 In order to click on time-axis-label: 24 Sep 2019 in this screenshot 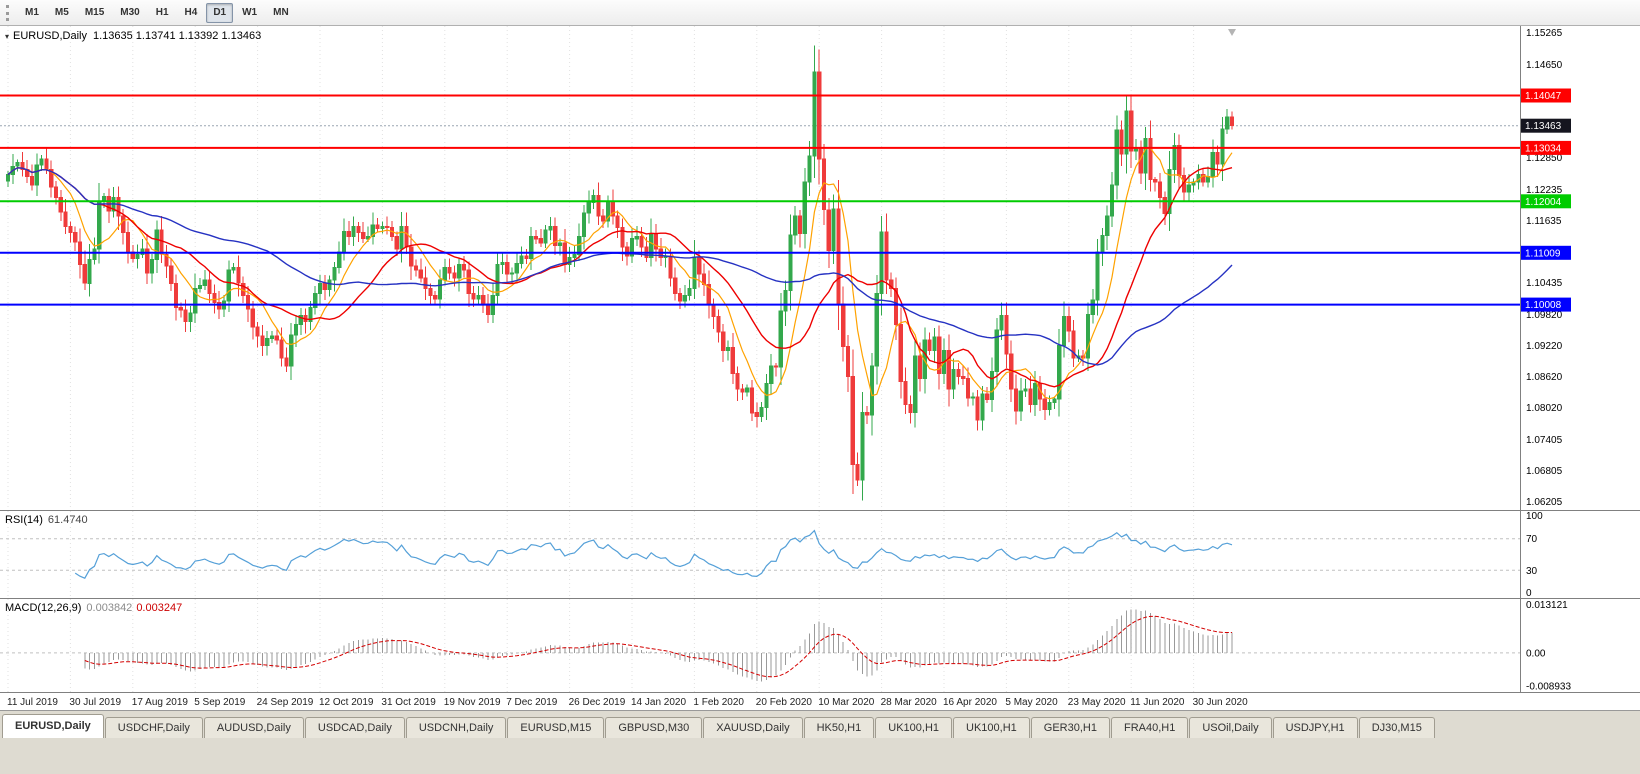, I will do `click(285, 702)`.